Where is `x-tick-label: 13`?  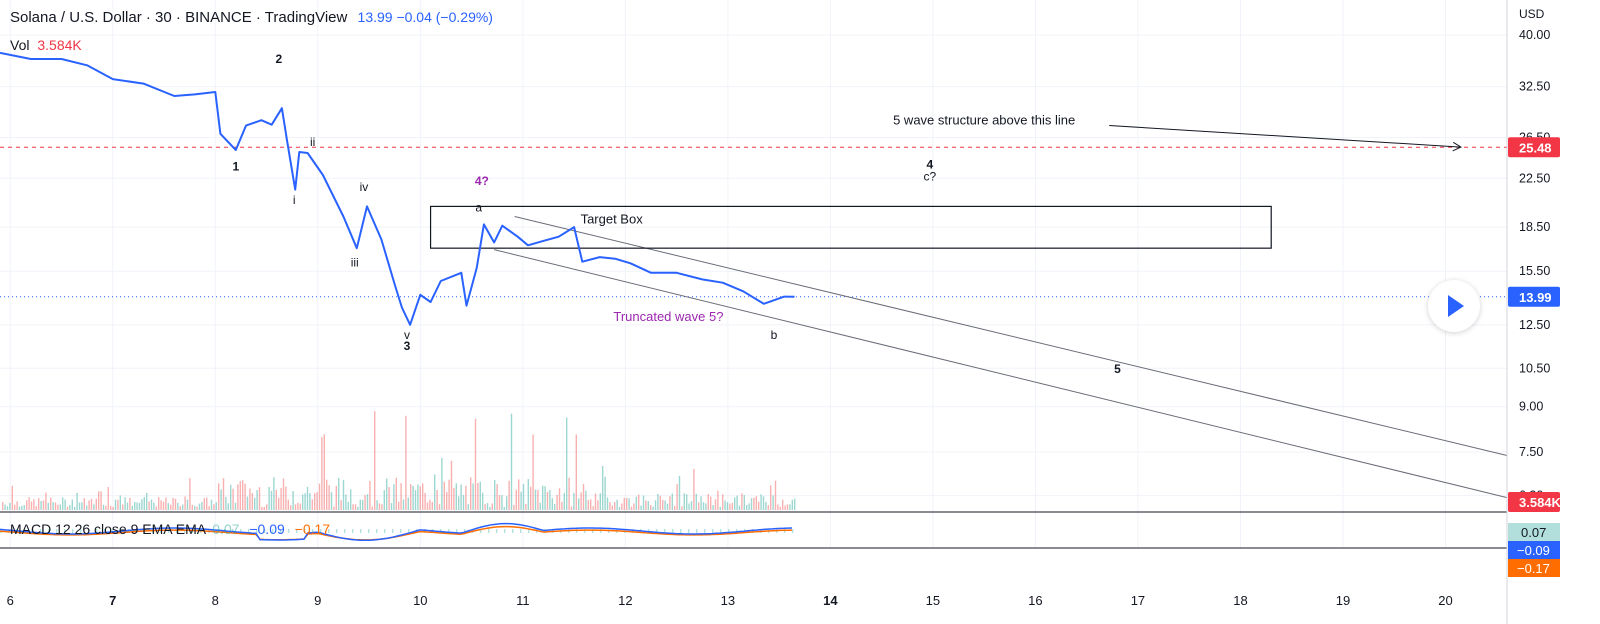 x-tick-label: 13 is located at coordinates (728, 600).